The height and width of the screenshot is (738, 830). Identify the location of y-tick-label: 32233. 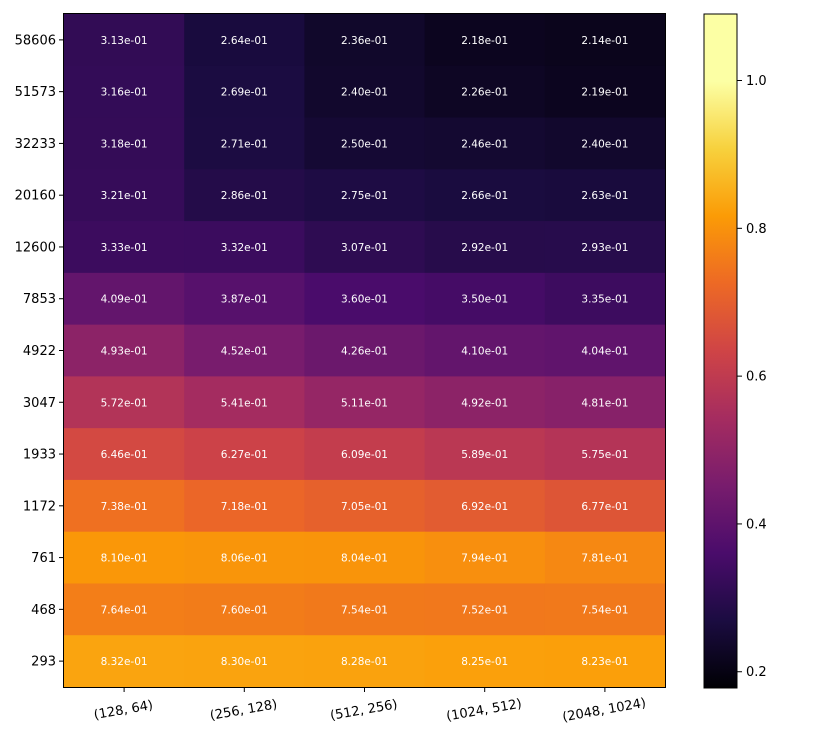
(35, 144).